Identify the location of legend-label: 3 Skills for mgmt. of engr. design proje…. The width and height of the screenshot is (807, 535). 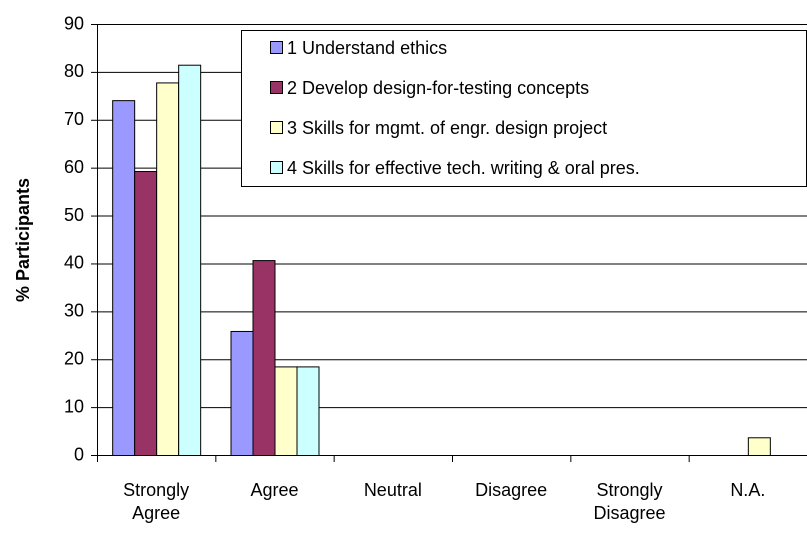
(447, 128).